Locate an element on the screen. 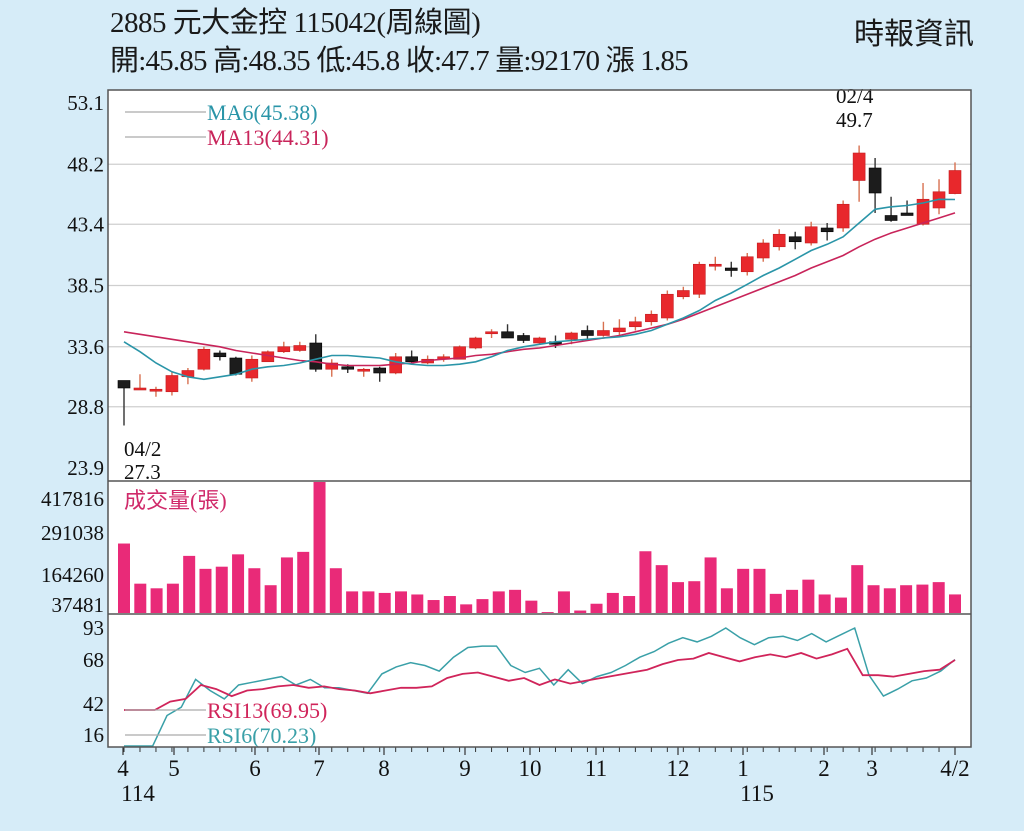 The image size is (1024, 831). chart-title: 2885 元大金控 115042(周線圖) is located at coordinates (295, 23).